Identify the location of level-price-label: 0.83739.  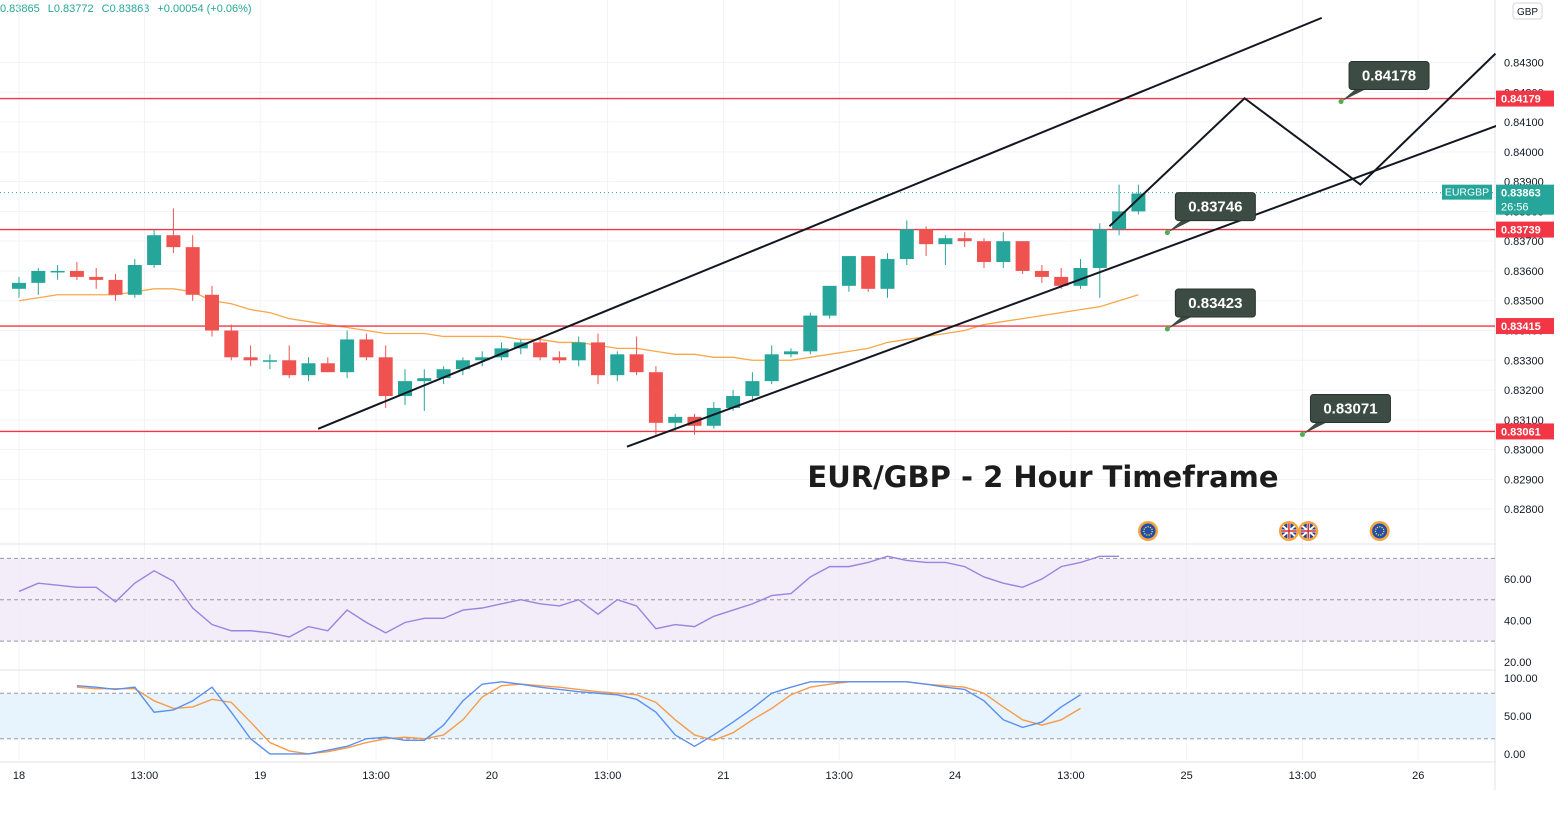
(1525, 229).